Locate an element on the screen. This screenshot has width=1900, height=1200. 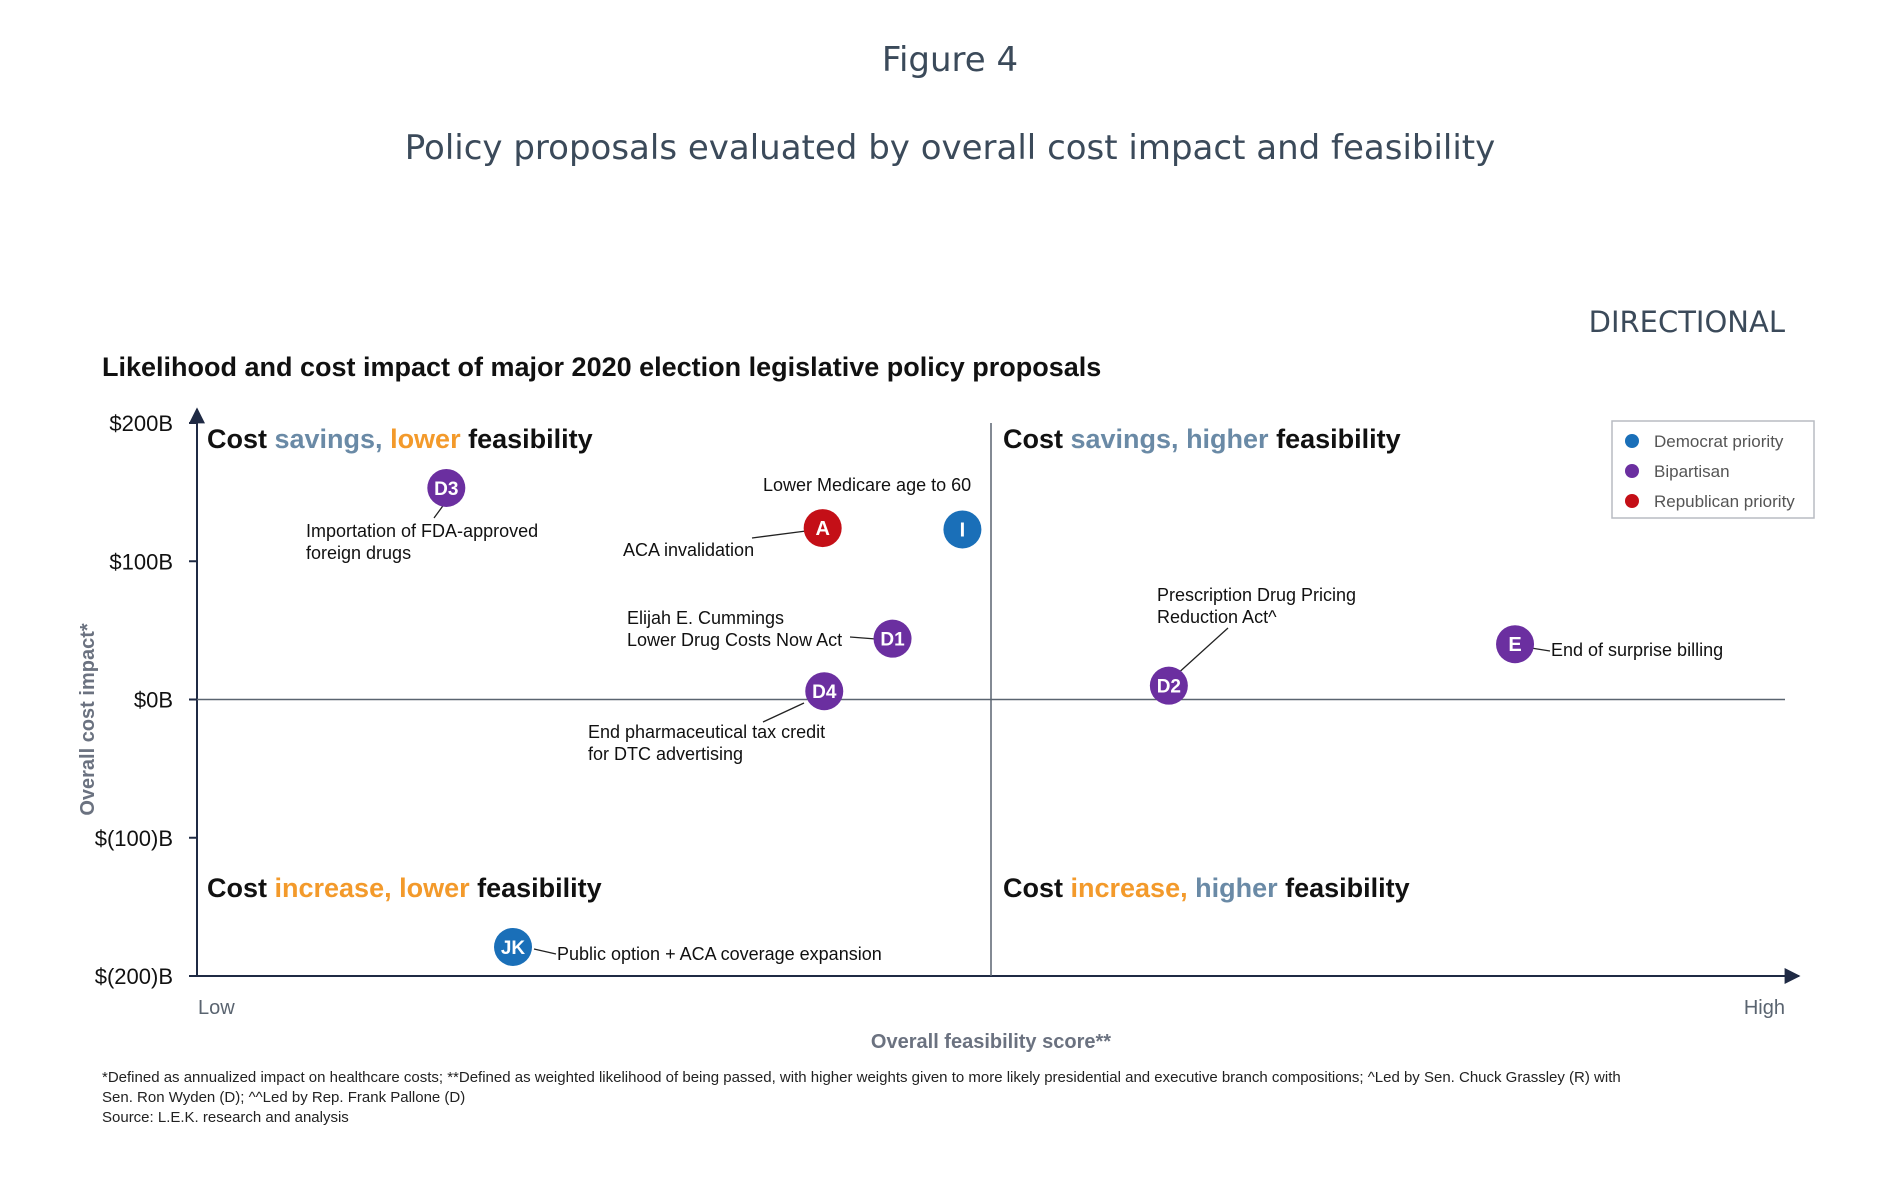
point-annotation: Public option + ACA coverage expansion is located at coordinates (719, 954).